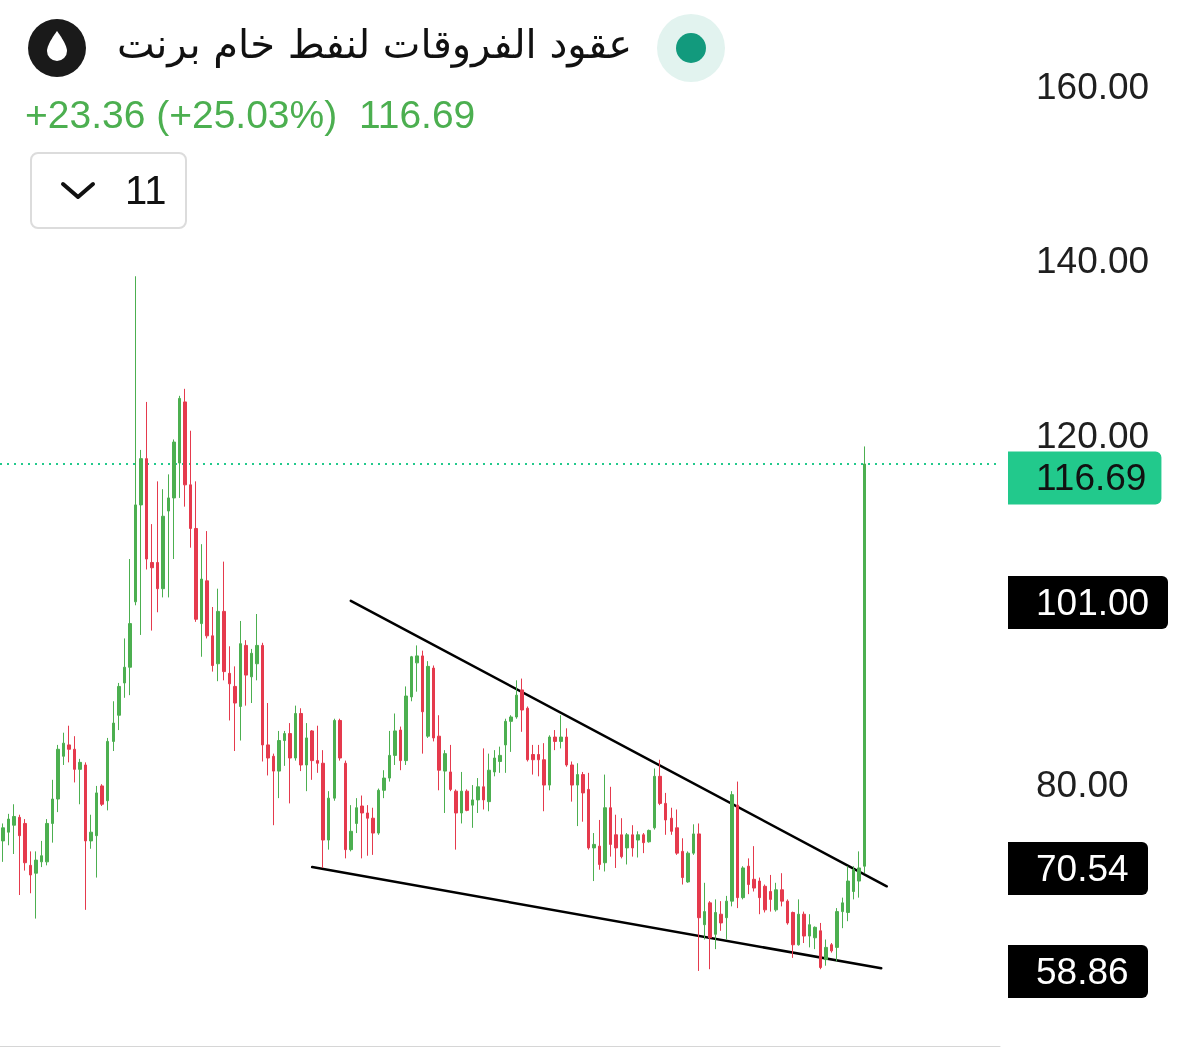 The width and height of the screenshot is (1200, 1048). Describe the element at coordinates (1093, 86) in the screenshot. I see `y-tick-label: 160.00` at that location.